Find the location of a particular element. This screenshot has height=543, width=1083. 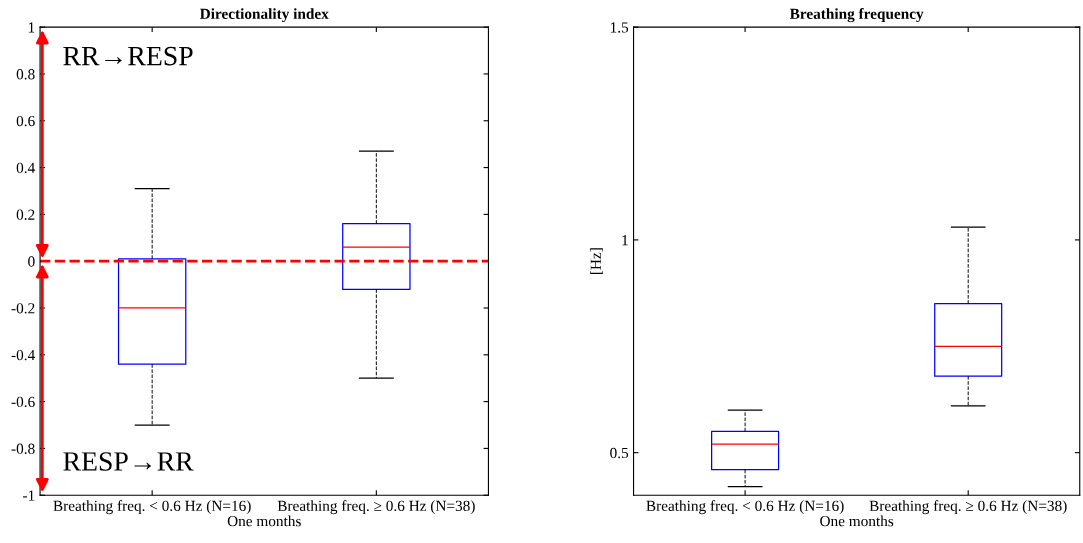

chart-title: Breathing frequency is located at coordinates (856, 15).